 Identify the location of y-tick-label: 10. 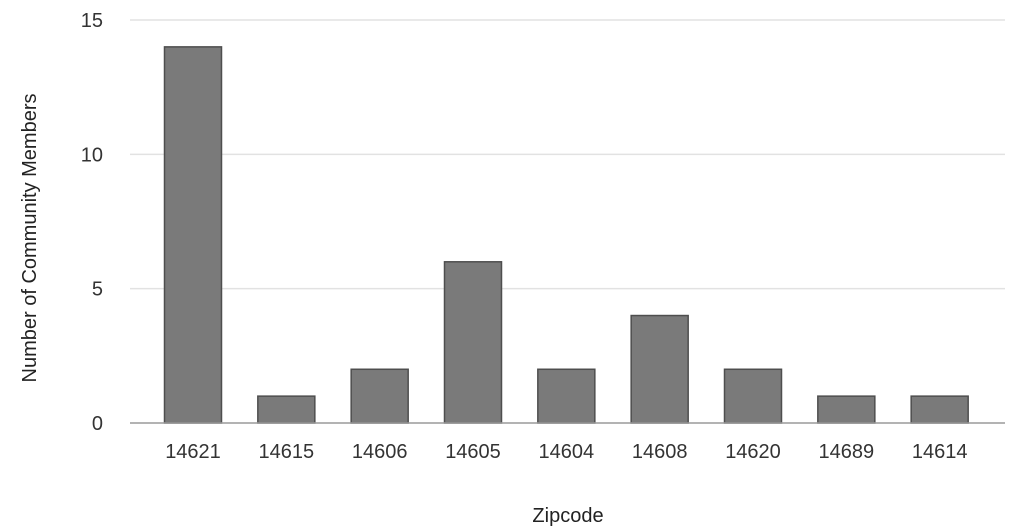
(92, 155).